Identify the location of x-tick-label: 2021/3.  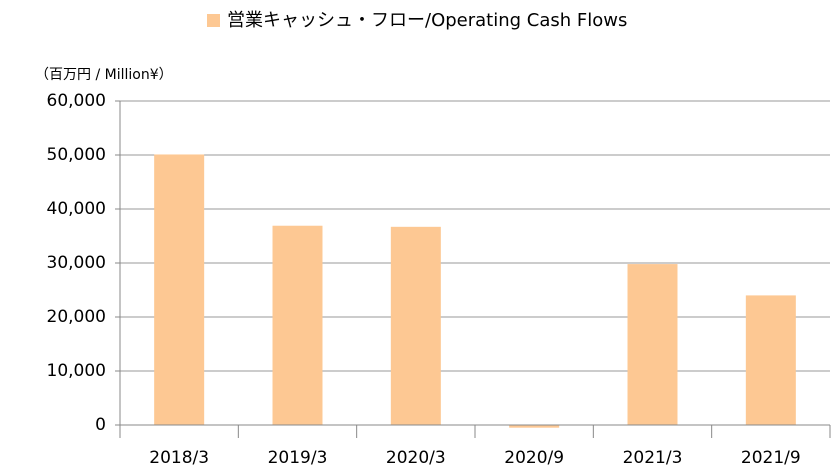
(653, 458).